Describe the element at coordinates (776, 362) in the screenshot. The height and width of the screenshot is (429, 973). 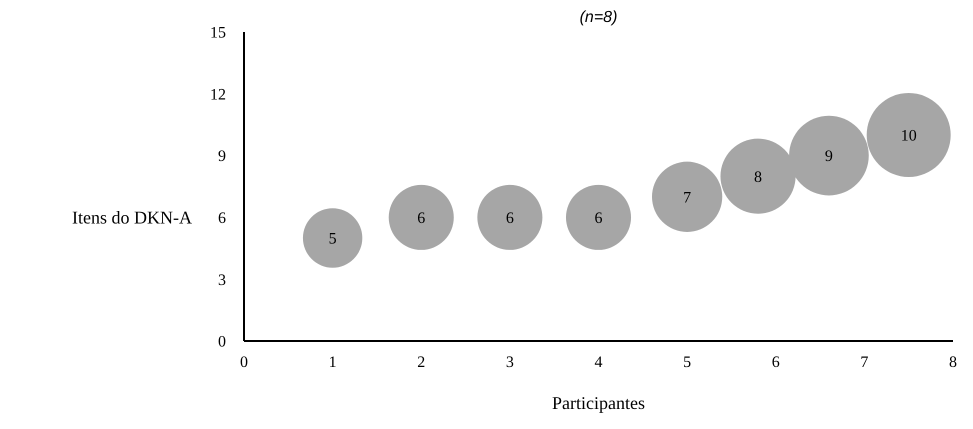
I see `x-tick-label: 6` at that location.